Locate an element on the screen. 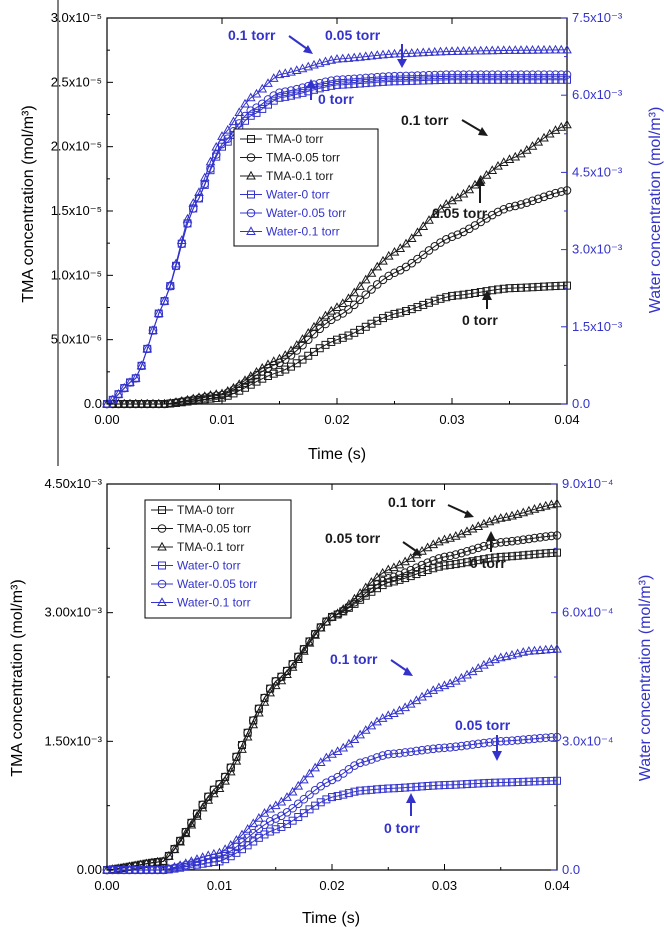 This screenshot has width=664, height=927. y-tick-label: 0.00 is located at coordinates (89, 869).